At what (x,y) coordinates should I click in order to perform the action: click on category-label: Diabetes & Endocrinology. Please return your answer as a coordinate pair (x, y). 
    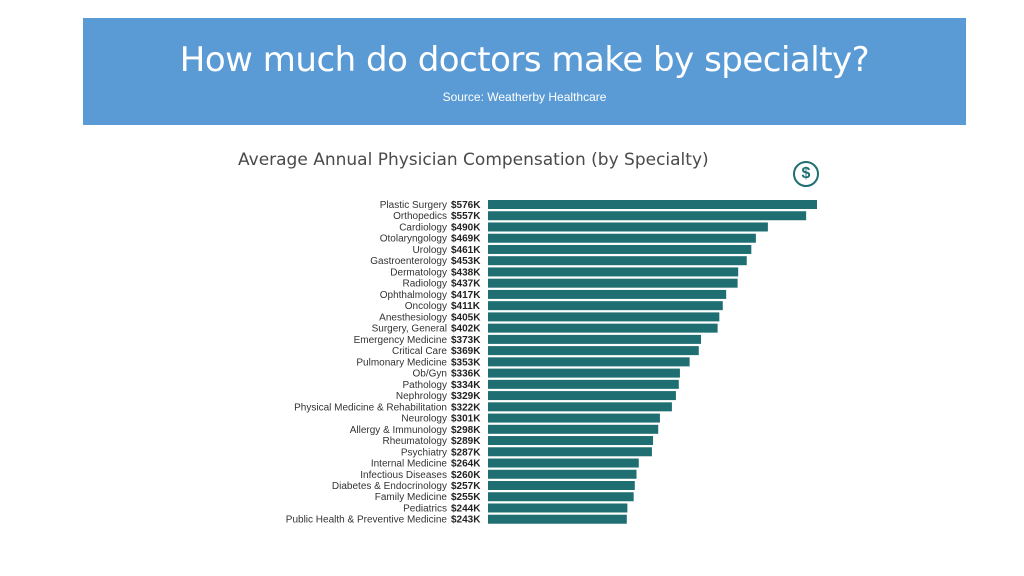
    Looking at the image, I should click on (389, 486).